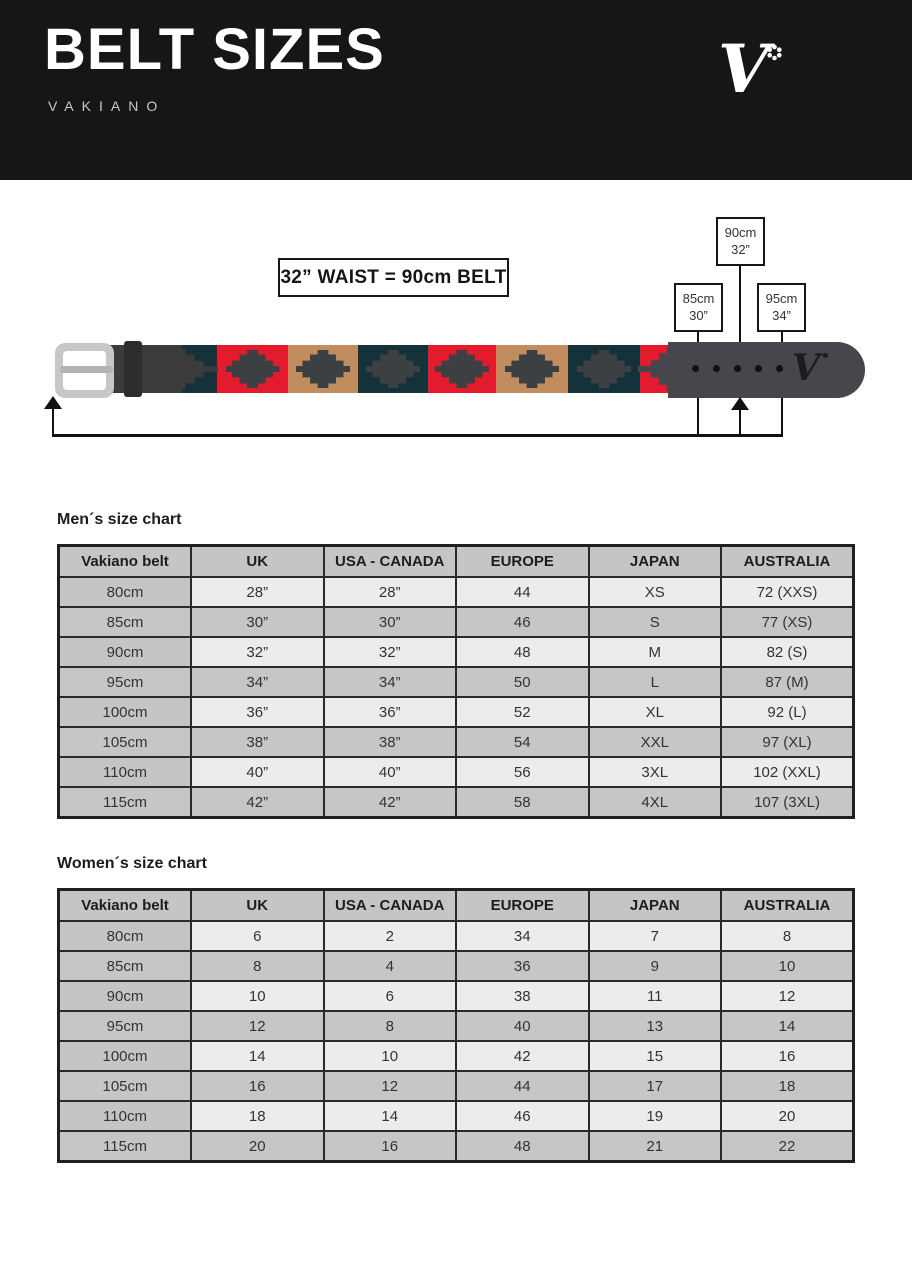  I want to click on table-row: 100cm 14 10 42 15 16, so click(456, 1056).